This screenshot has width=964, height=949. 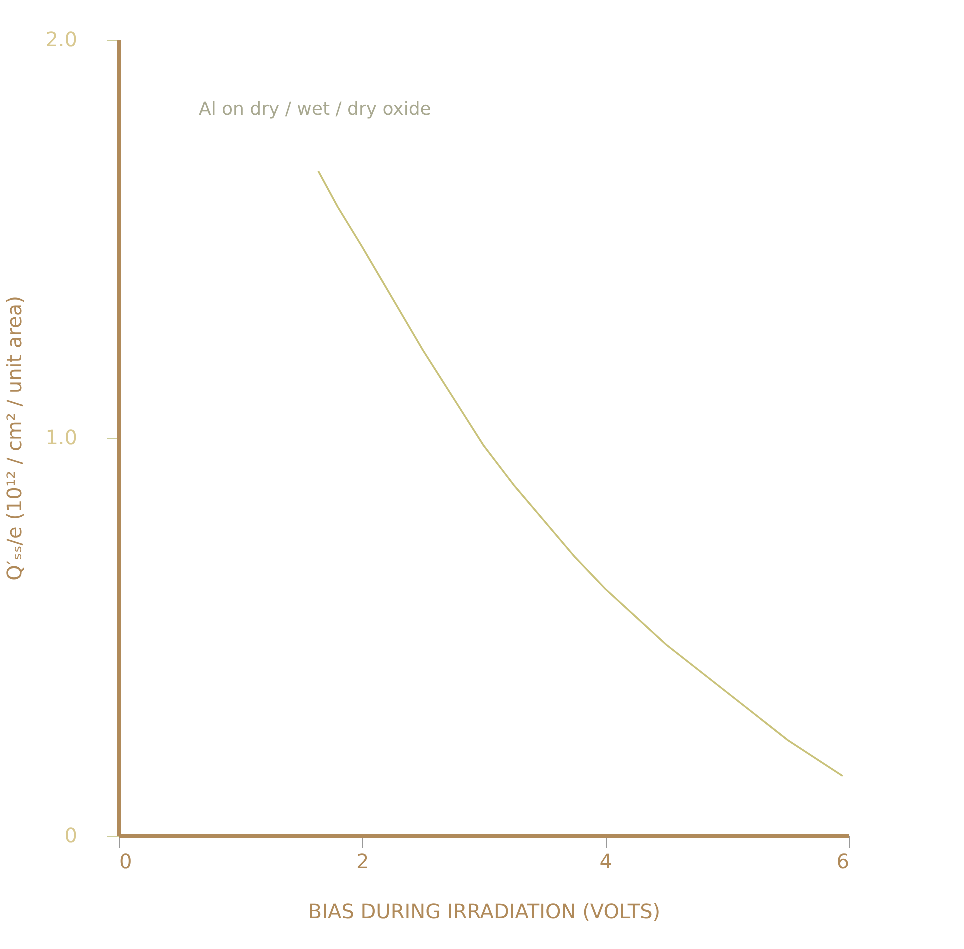 What do you see at coordinates (14, 438) in the screenshot?
I see `y-axis-title: Q′ₛₛ/e (10¹² / cm² / unit area)` at bounding box center [14, 438].